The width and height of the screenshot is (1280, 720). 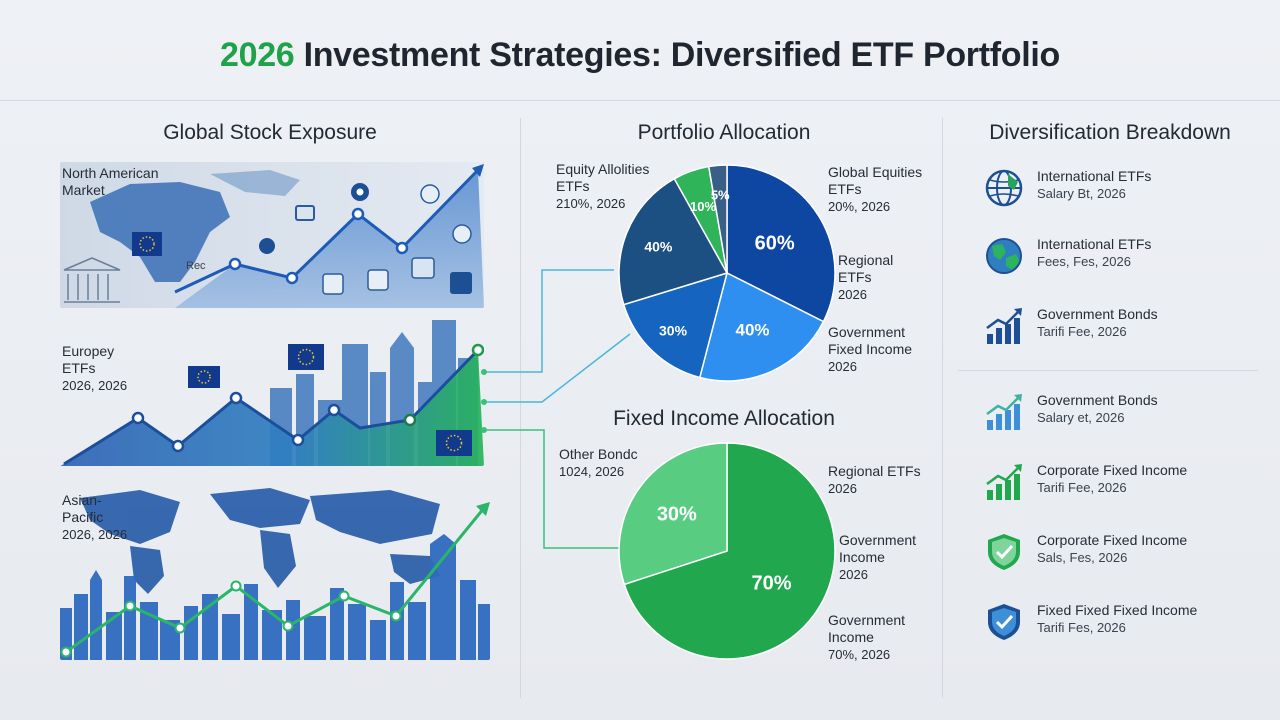 I want to click on house-icon, so click(x=333, y=284).